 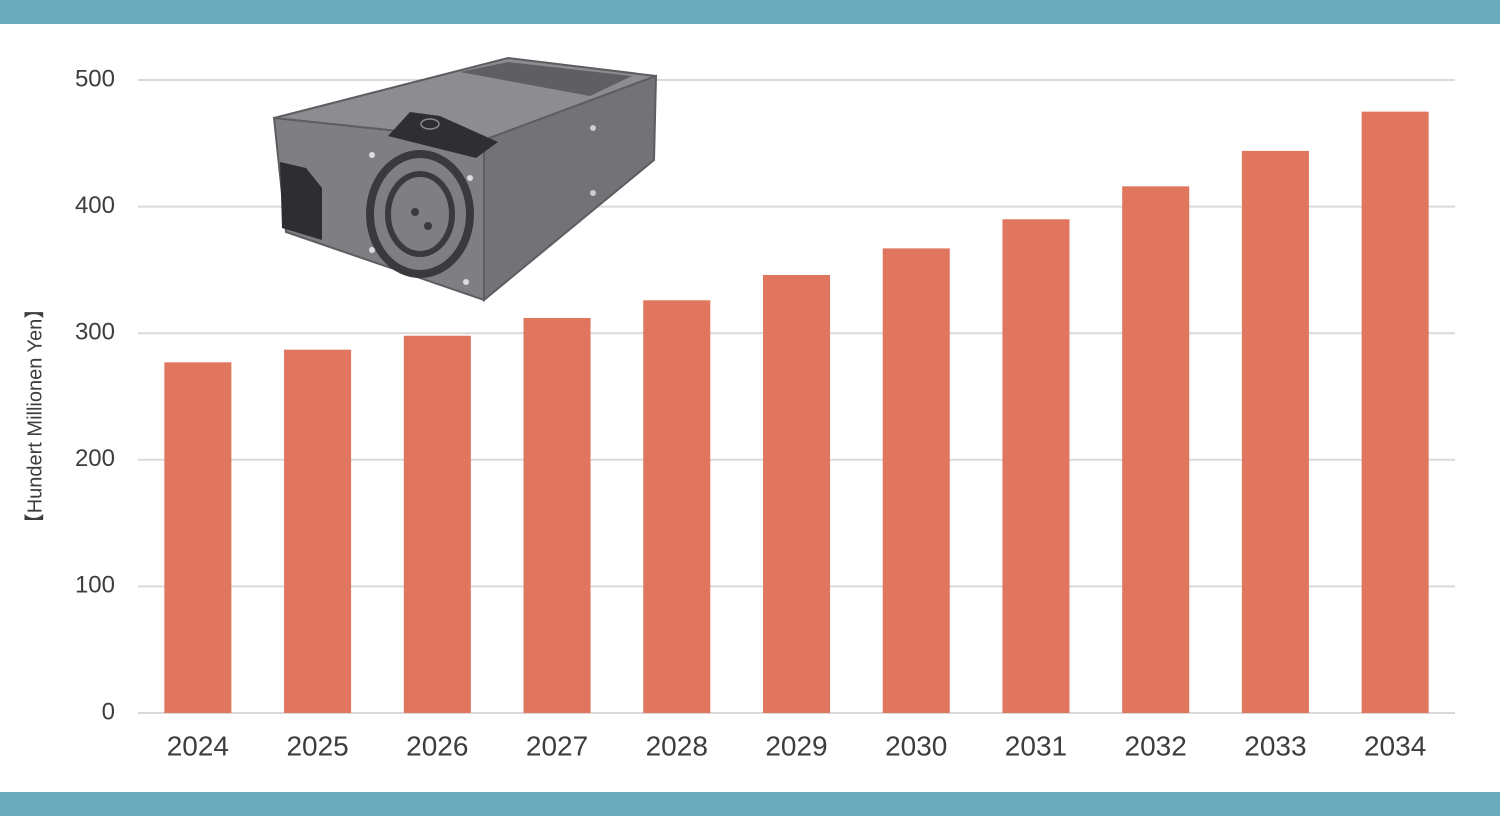 What do you see at coordinates (35, 416) in the screenshot?
I see `y-axis-label: 【Hundert Millionen Yen】` at bounding box center [35, 416].